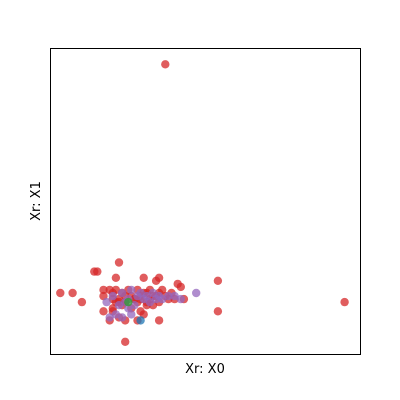  Describe the element at coordinates (36, 201) in the screenshot. I see `y-axis-label: Xr: X1` at that location.